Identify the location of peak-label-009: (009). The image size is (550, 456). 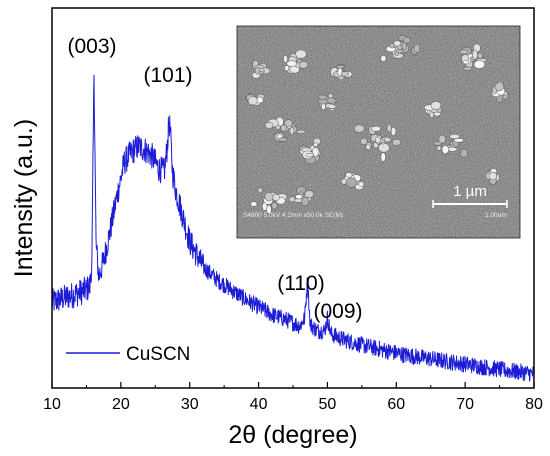
(337, 311).